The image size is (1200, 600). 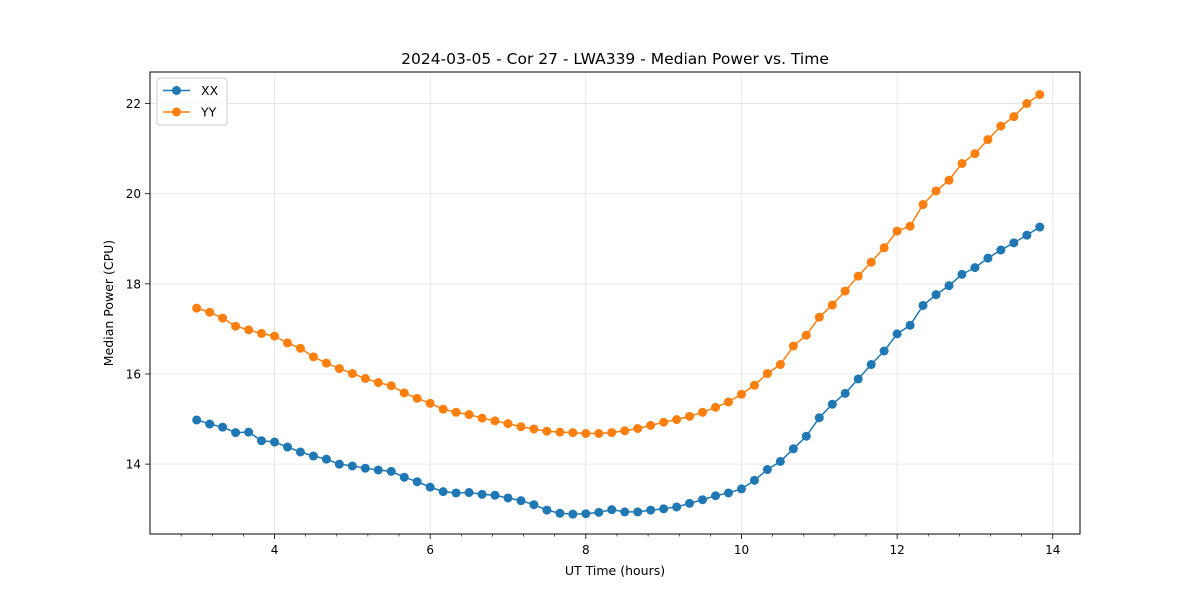 I want to click on x-tick-label: 14, so click(x=1052, y=550).